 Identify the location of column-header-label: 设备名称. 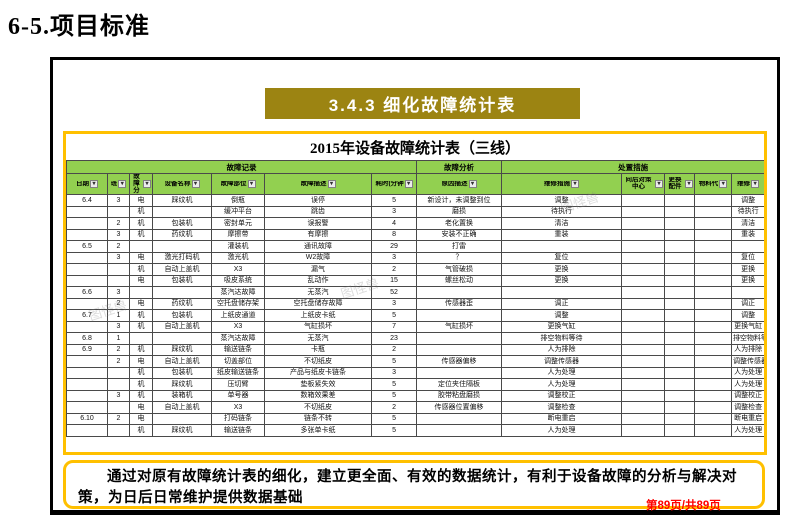
(177, 183).